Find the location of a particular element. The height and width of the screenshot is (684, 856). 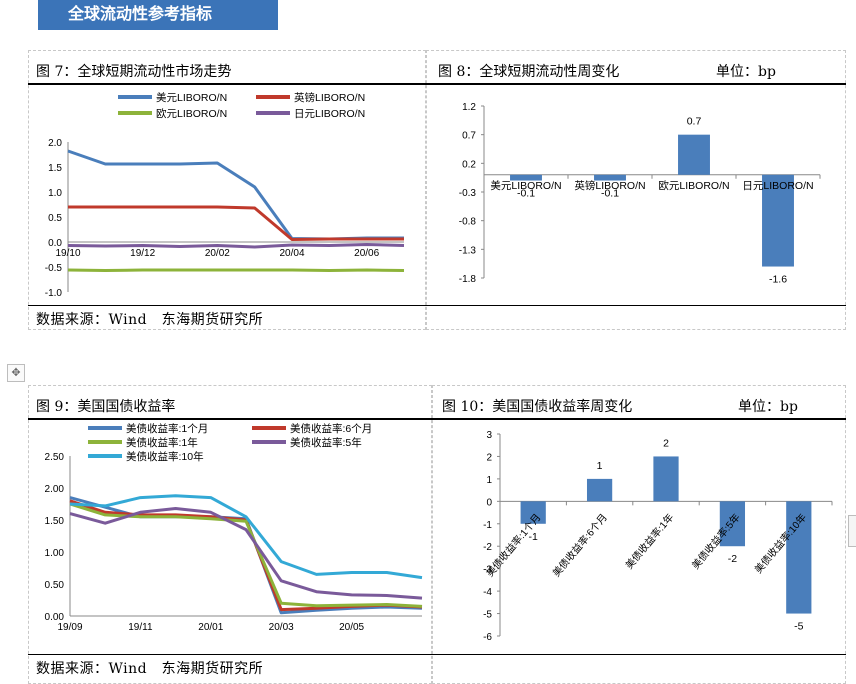

y-tick-label: 2.50 is located at coordinates (55, 457).